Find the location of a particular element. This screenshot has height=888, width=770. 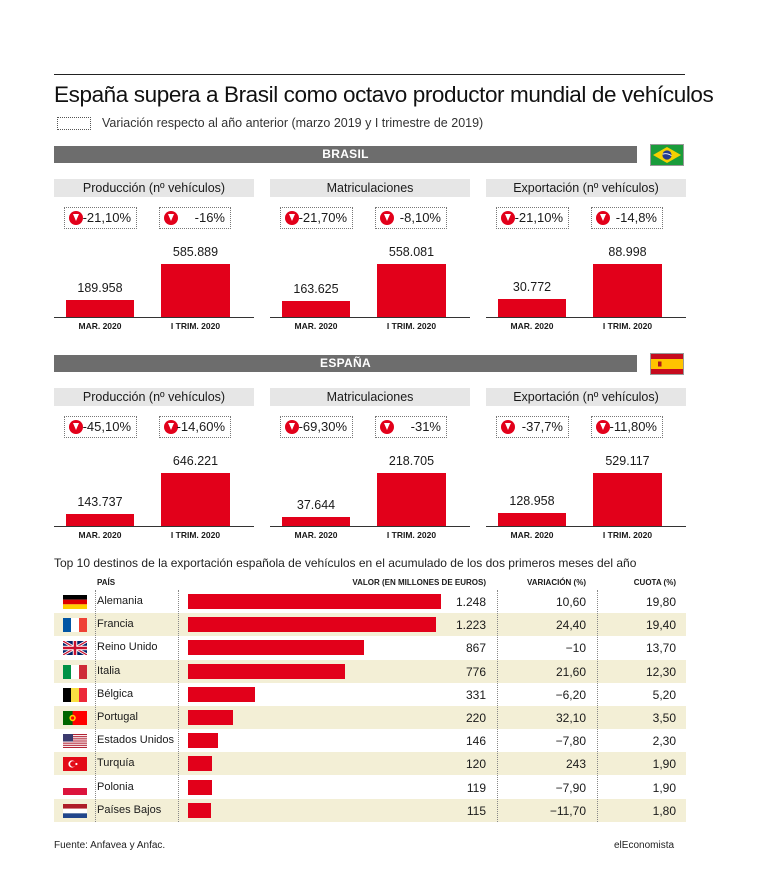

table-header-country: PAÍS is located at coordinates (106, 582).